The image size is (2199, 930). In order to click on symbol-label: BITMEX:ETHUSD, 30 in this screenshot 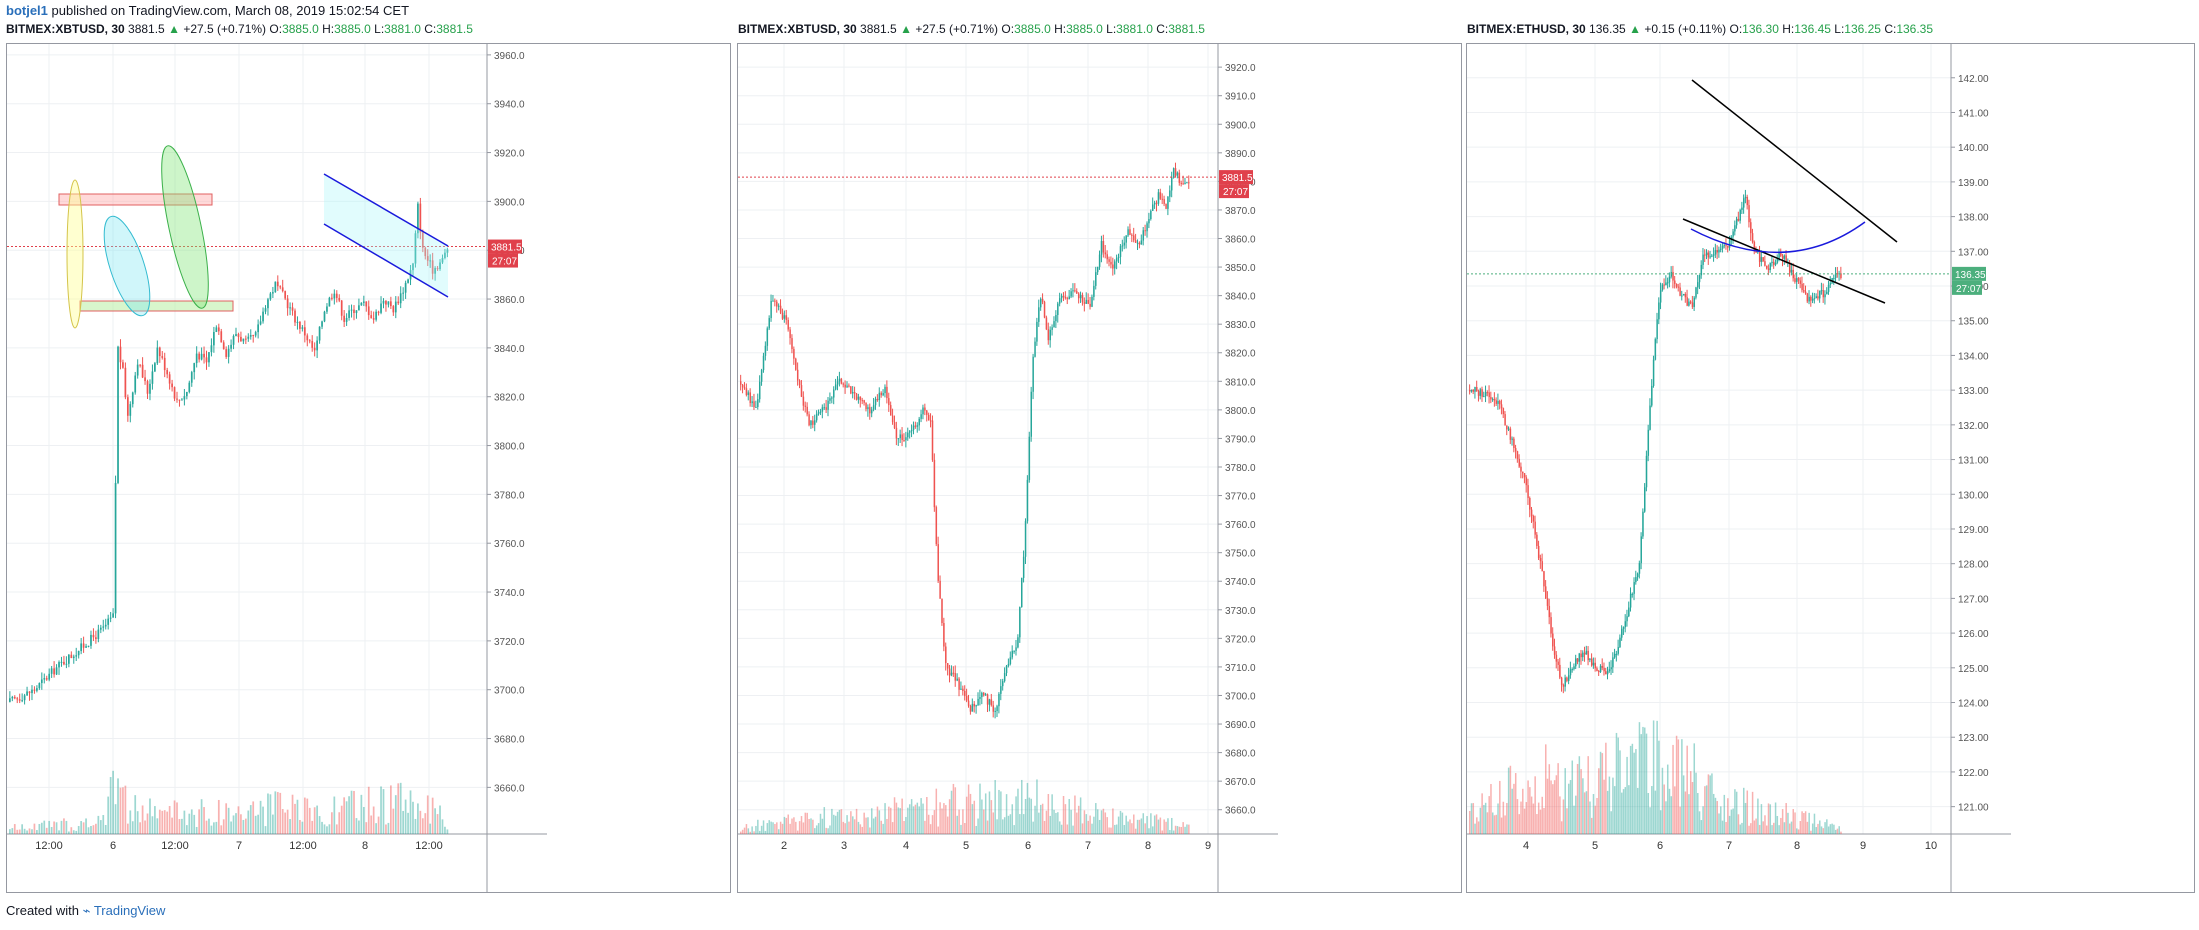, I will do `click(1526, 29)`.